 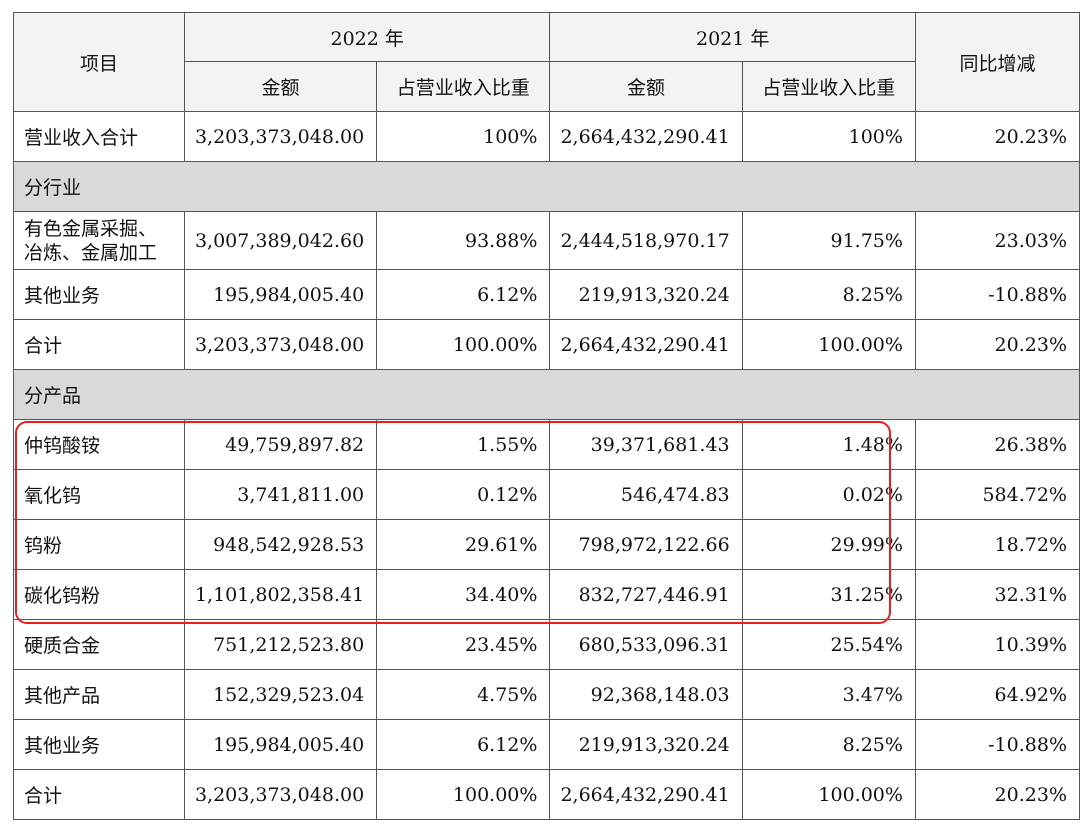 What do you see at coordinates (280, 494) in the screenshot?
I see `amount-2022: 3,741,811.00` at bounding box center [280, 494].